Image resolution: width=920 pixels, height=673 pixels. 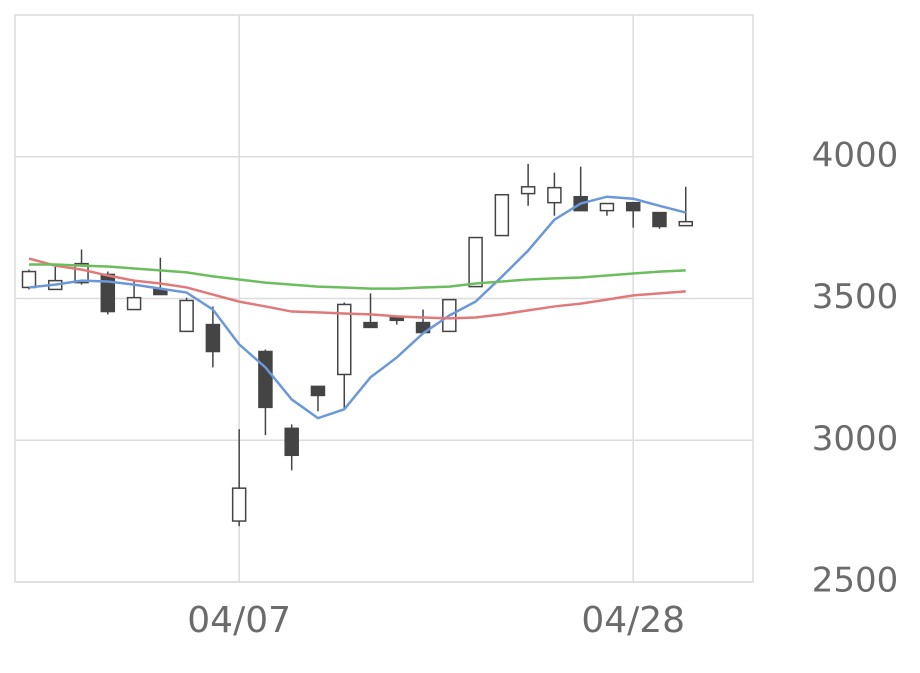 I want to click on y-tick-label: 3000, so click(x=855, y=439).